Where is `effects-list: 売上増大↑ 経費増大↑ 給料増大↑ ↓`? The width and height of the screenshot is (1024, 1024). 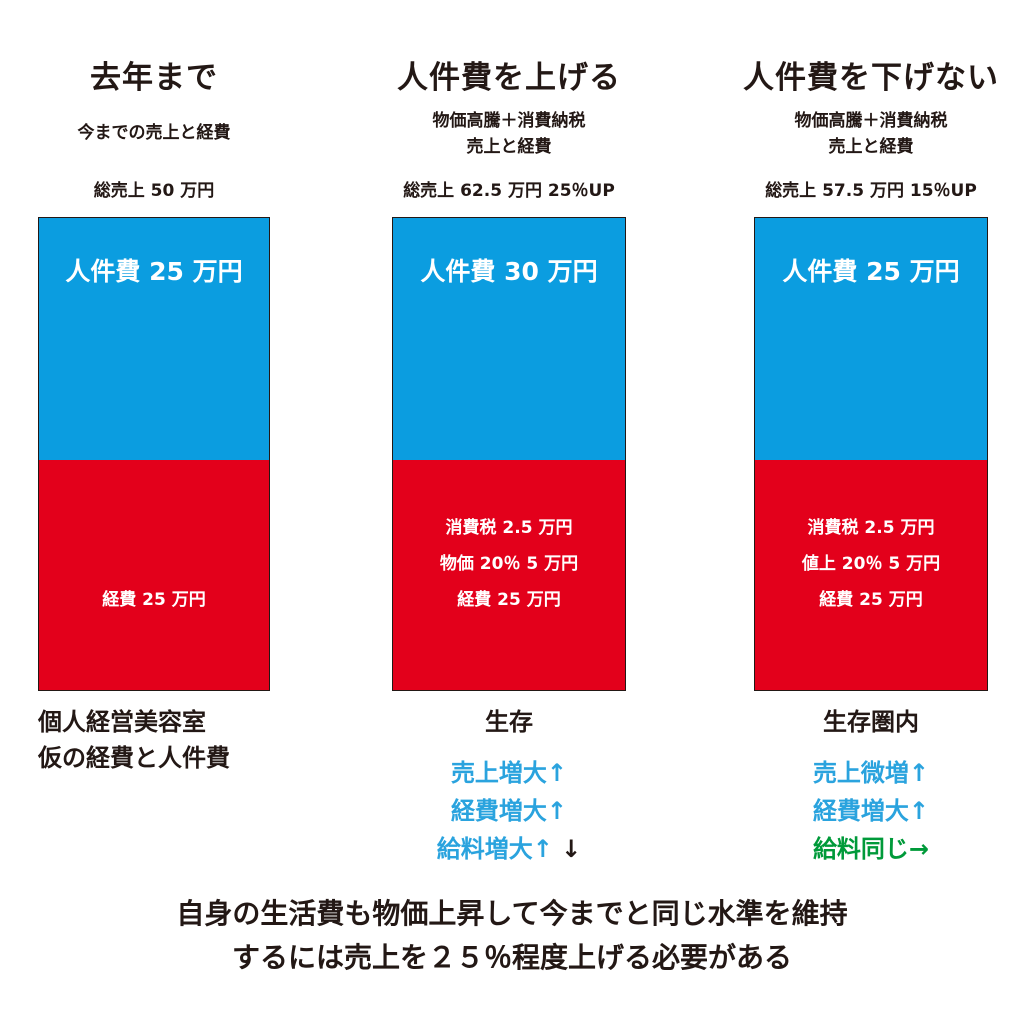
effects-list: 売上増大↑ 経費増大↑ 給料増大↑ ↓ is located at coordinates (509, 811).